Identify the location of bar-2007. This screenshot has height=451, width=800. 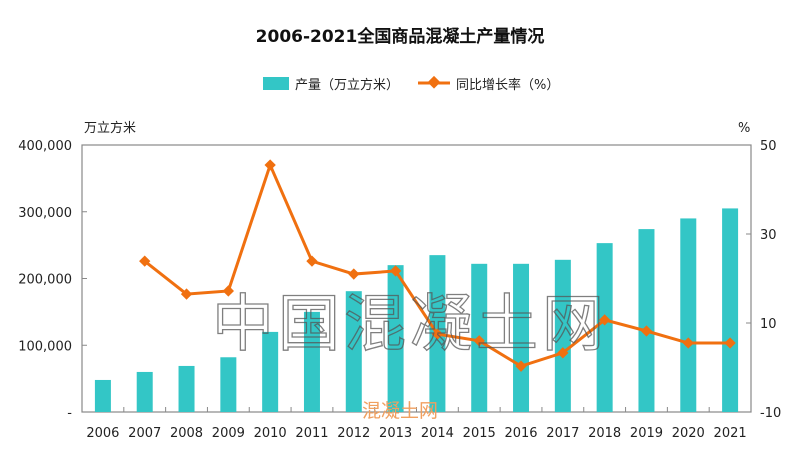
(144, 391).